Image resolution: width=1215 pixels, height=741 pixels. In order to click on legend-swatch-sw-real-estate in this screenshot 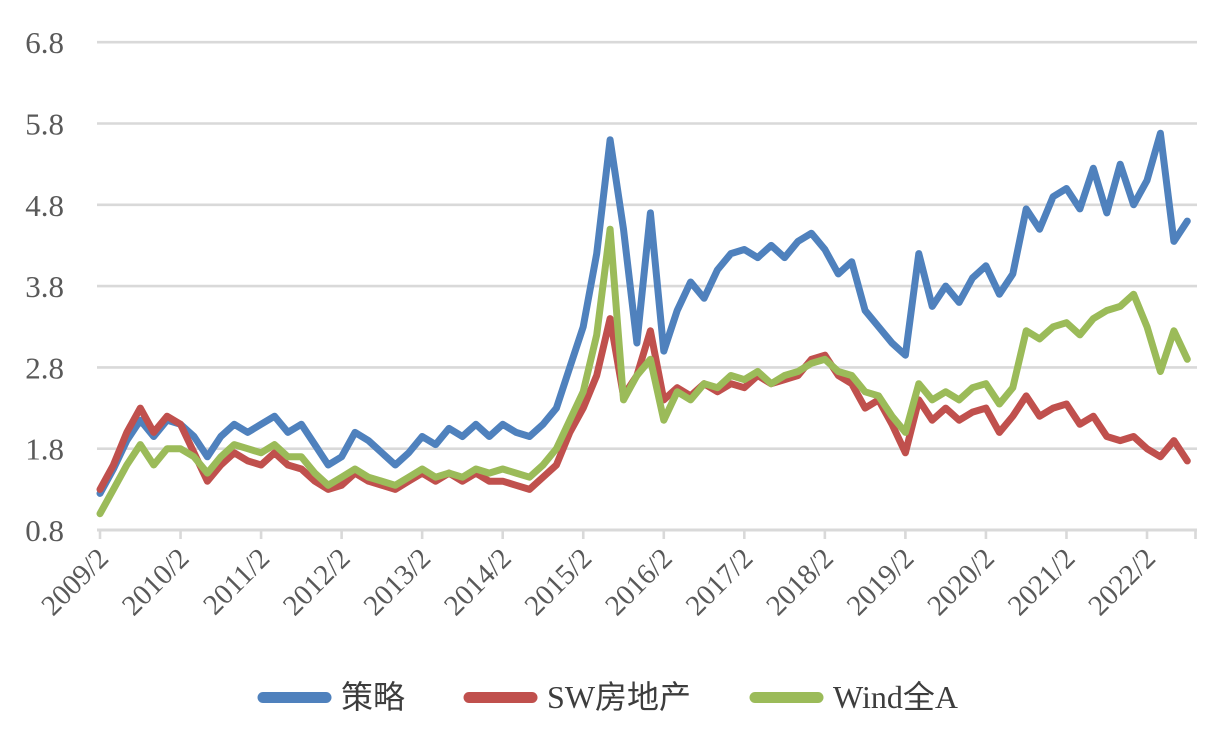, I will do `click(500, 697)`.